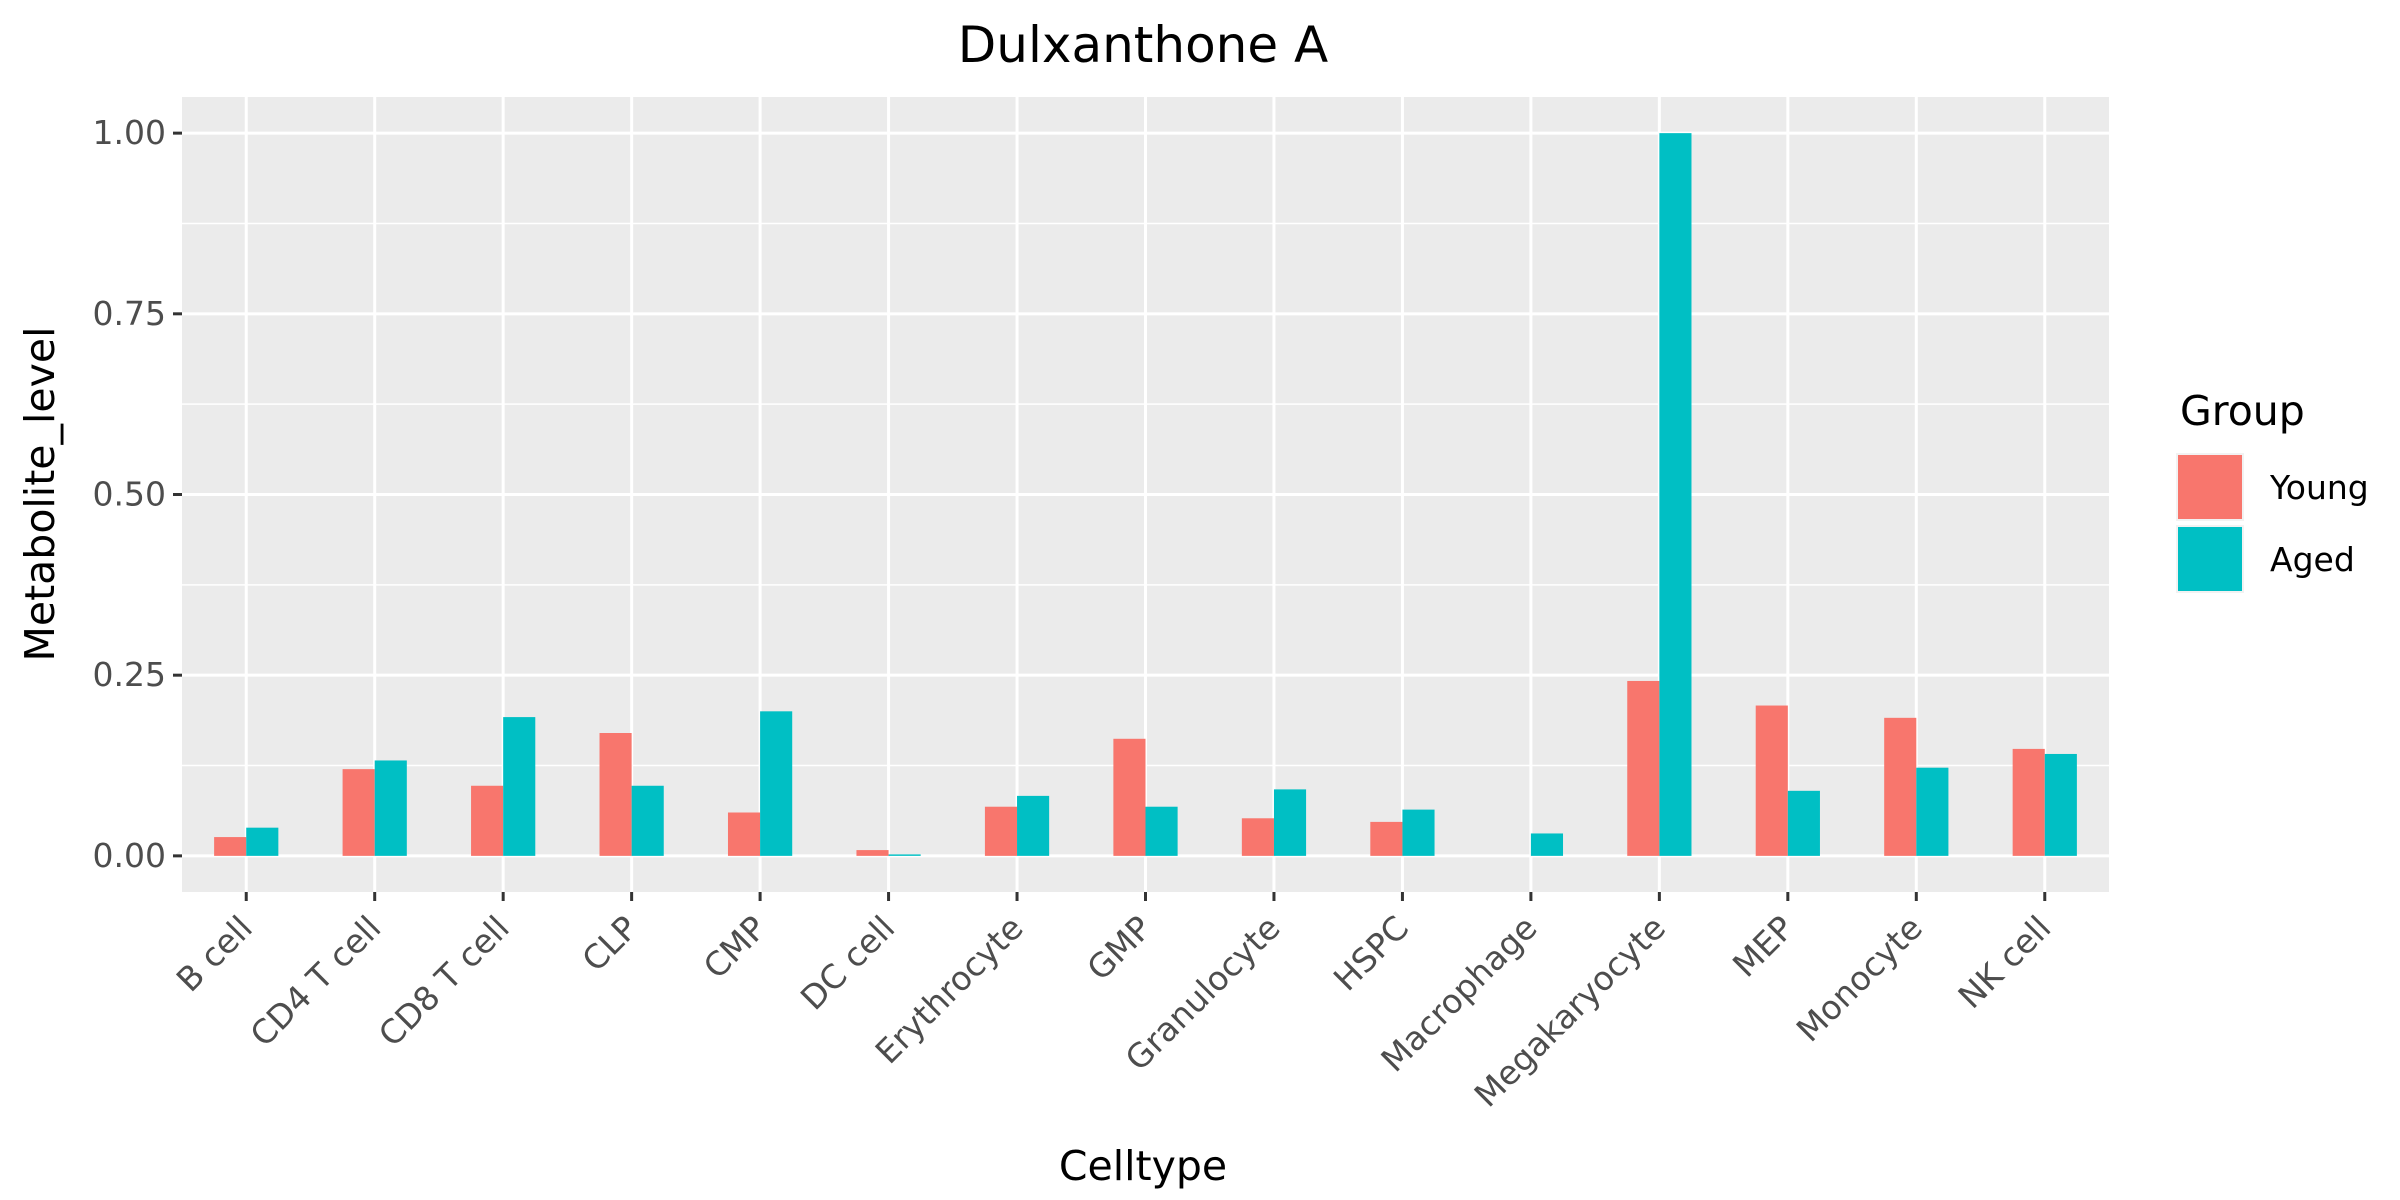  What do you see at coordinates (40, 494) in the screenshot?
I see `y-axis-title: Metabolite_level` at bounding box center [40, 494].